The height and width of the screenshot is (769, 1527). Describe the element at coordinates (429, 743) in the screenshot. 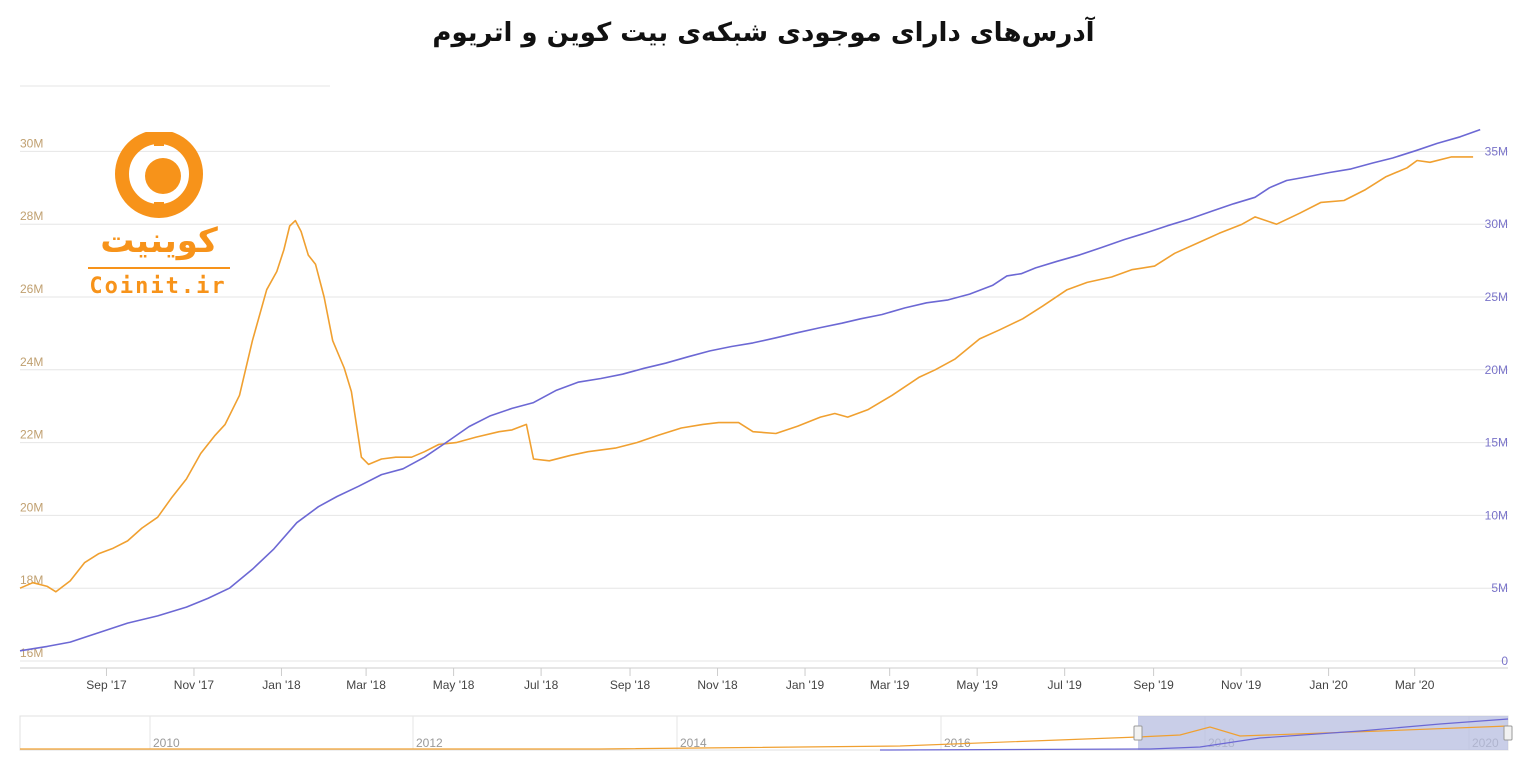

I see `navigator-year-label: 2012` at that location.